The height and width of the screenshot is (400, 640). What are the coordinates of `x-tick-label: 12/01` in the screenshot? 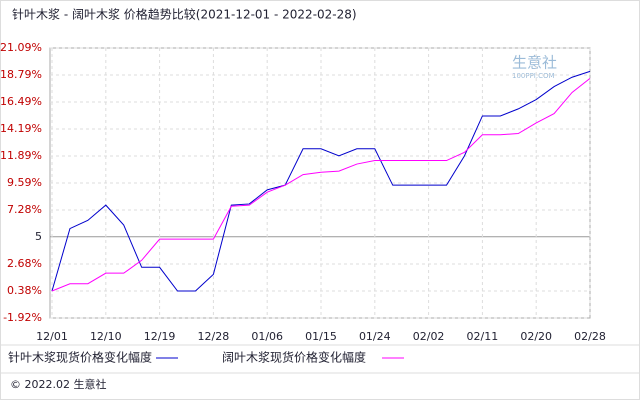 It's located at (52, 336).